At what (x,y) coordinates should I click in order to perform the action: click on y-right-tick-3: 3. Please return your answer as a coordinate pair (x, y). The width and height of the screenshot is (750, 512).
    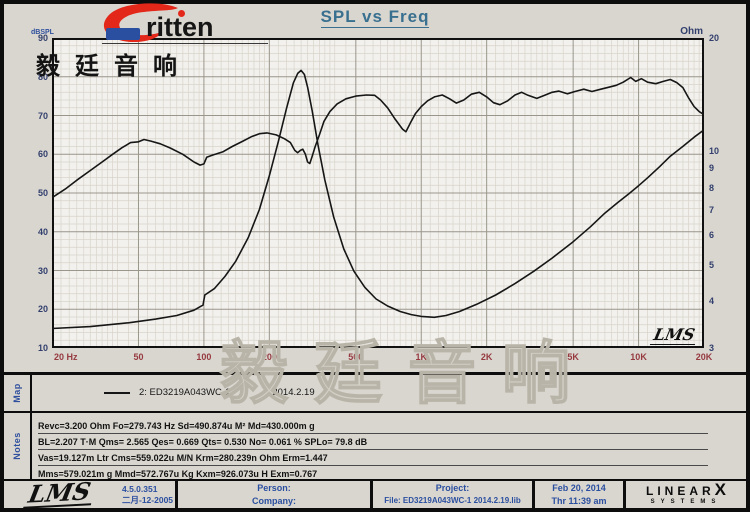
    Looking at the image, I should click on (712, 348).